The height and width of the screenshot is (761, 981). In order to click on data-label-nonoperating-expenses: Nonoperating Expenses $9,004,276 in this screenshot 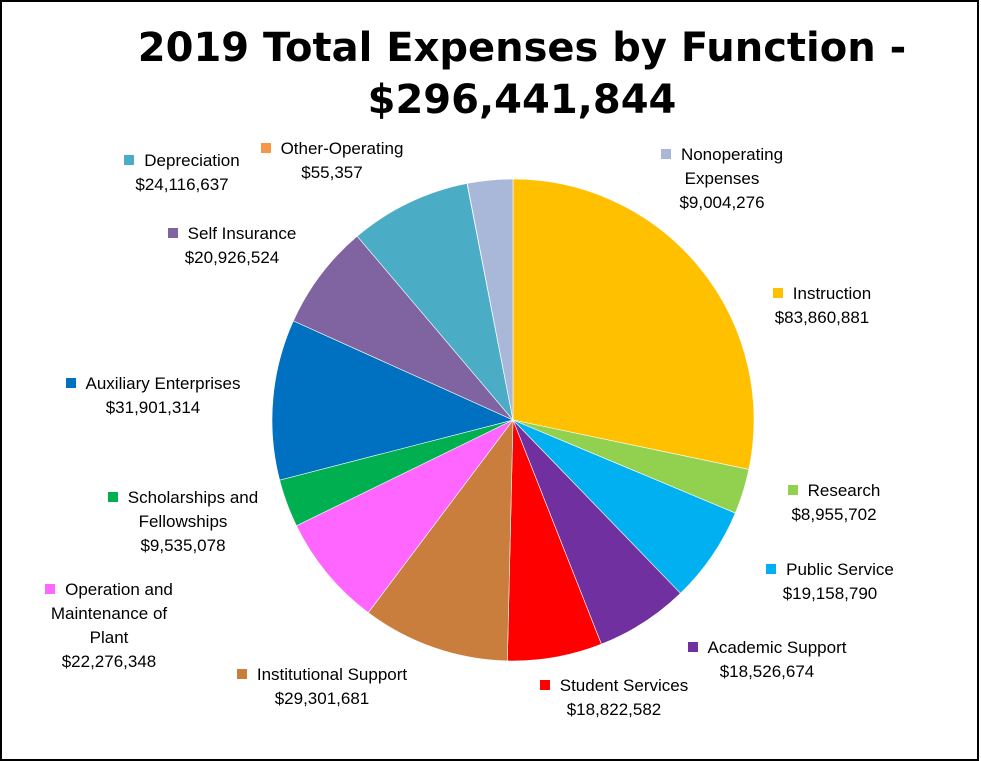, I will do `click(722, 179)`.